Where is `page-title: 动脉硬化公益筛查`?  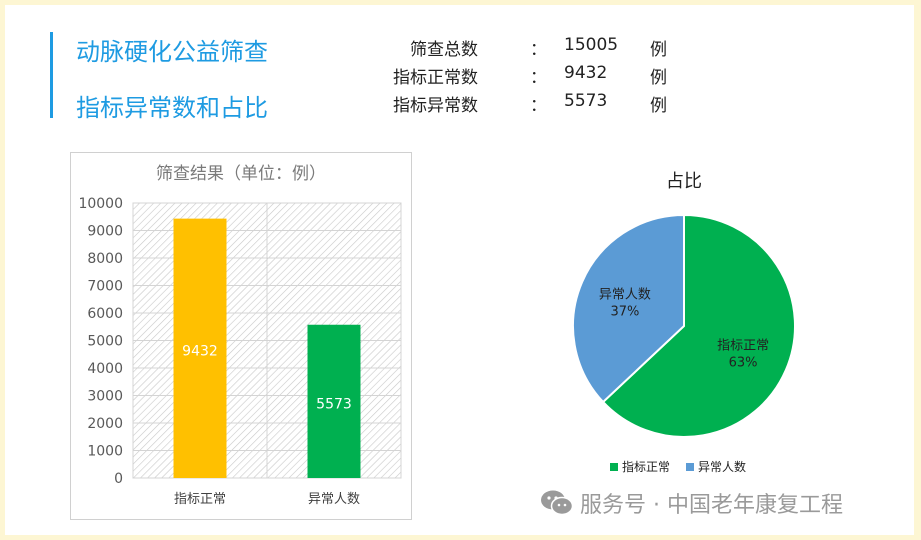
page-title: 动脉硬化公益筛查 is located at coordinates (172, 52).